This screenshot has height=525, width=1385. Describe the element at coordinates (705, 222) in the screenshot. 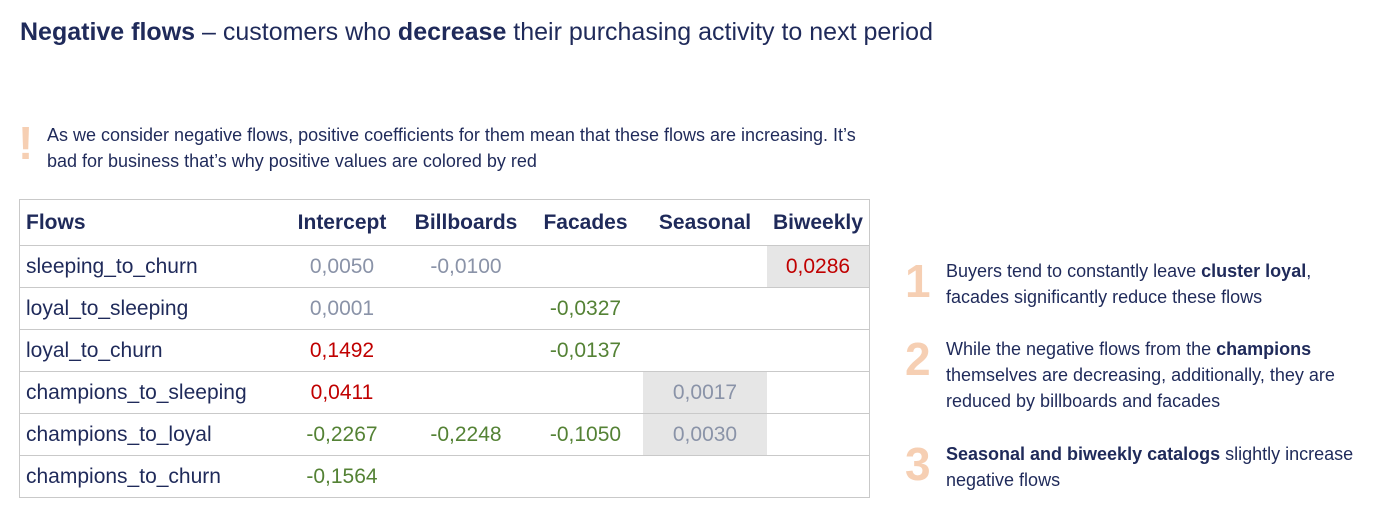

I see `header-seasonal: Seasonal` at that location.